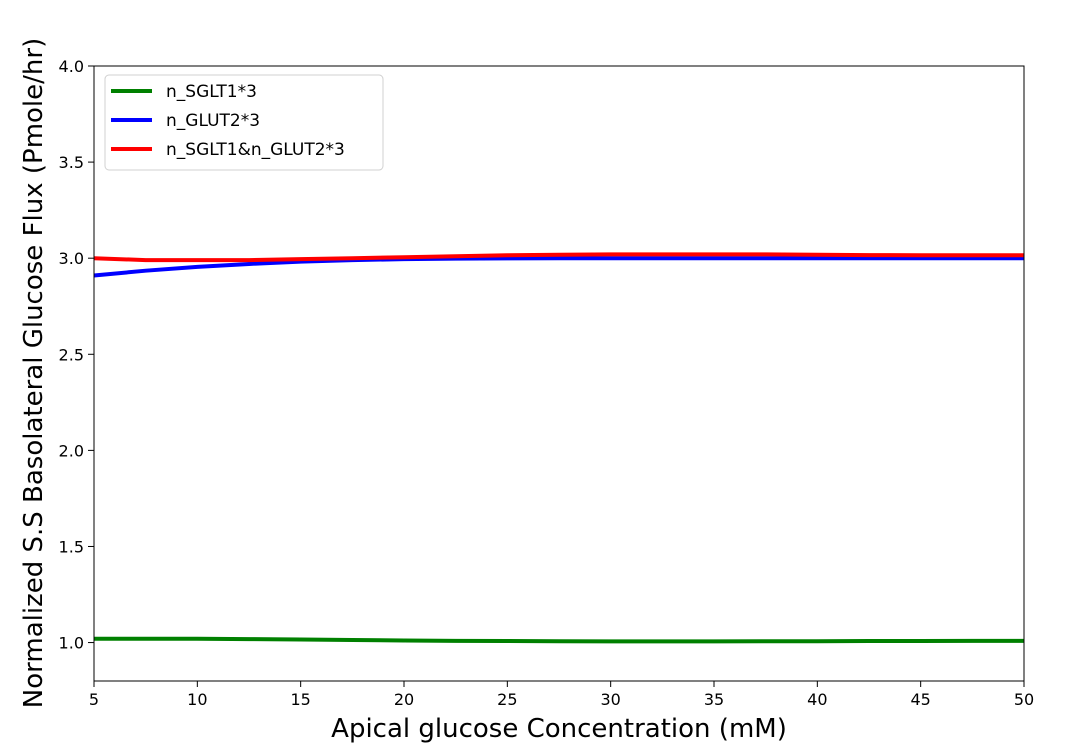  I want to click on x-tick-label: 10, so click(197, 699).